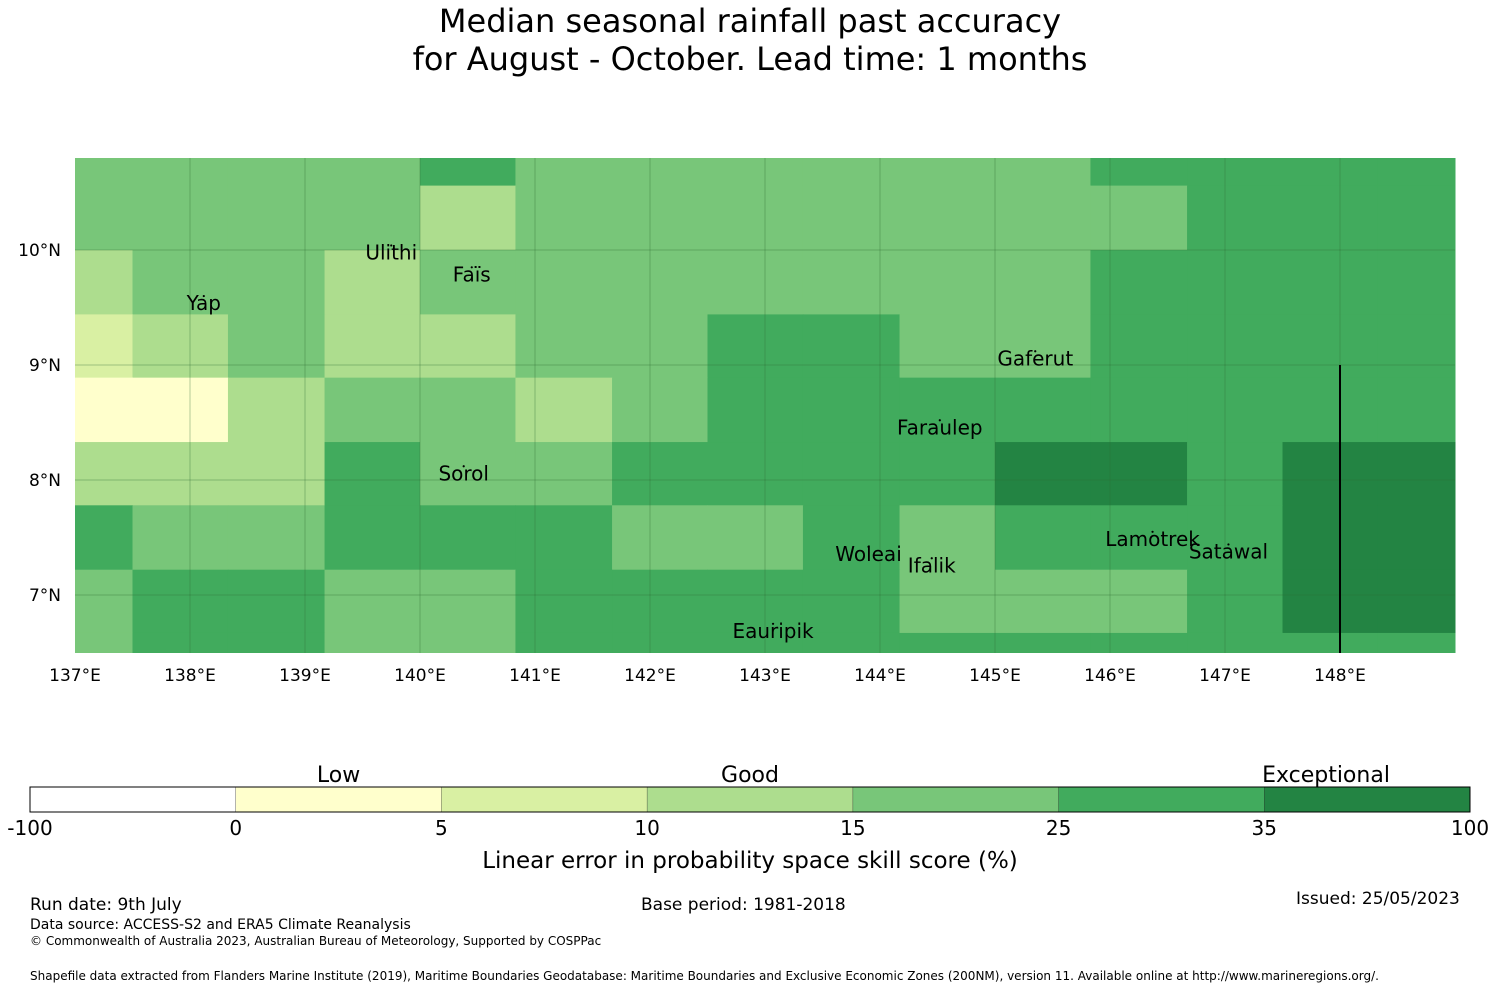 The width and height of the screenshot is (1500, 990). Describe the element at coordinates (106, 905) in the screenshot. I see `run-date: Run date: 9th July` at that location.